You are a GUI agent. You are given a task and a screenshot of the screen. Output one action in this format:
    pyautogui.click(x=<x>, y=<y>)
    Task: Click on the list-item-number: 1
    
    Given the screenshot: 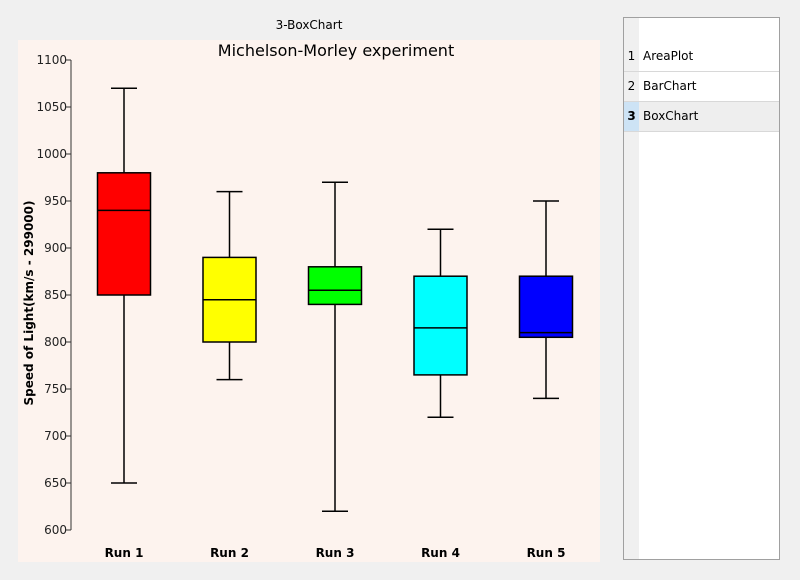 What is the action you would take?
    pyautogui.click(x=631, y=56)
    